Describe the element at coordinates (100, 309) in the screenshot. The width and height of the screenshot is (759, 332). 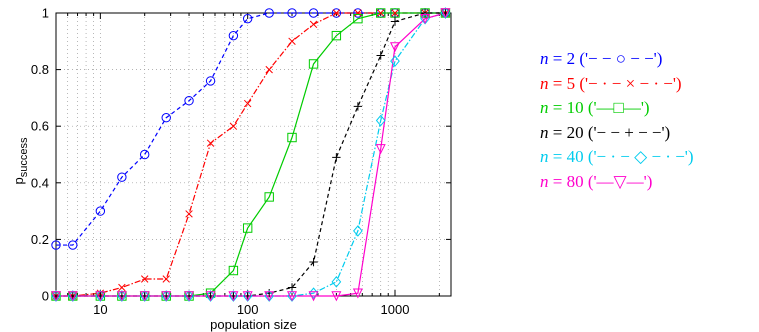
I see `x-tick-label: 10` at that location.